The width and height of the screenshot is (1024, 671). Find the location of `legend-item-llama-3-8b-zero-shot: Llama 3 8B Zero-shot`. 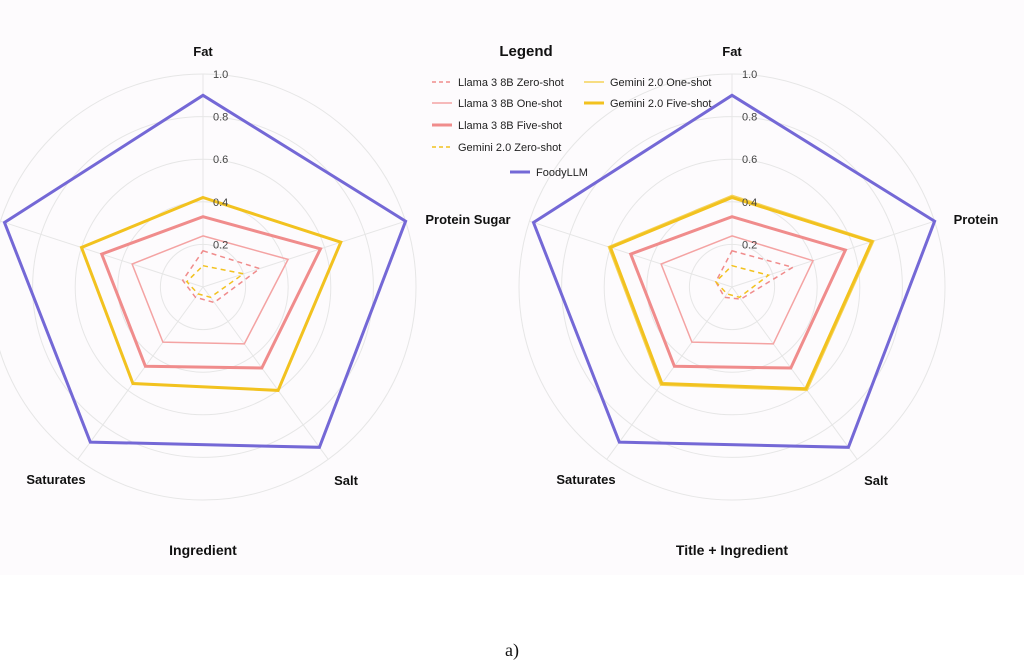

legend-item-llama-3-8b-zero-shot: Llama 3 8B Zero-shot is located at coordinates (498, 83).